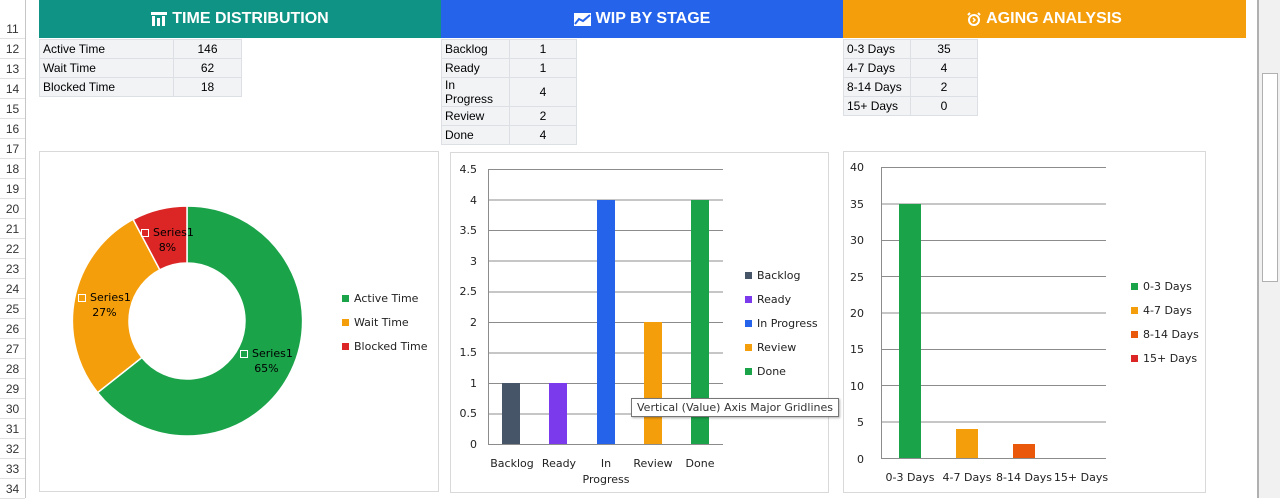 Image resolution: width=1280 pixels, height=499 pixels. Describe the element at coordinates (877, 87) in the screenshot. I see `cell-label: 8-14 Days` at that location.